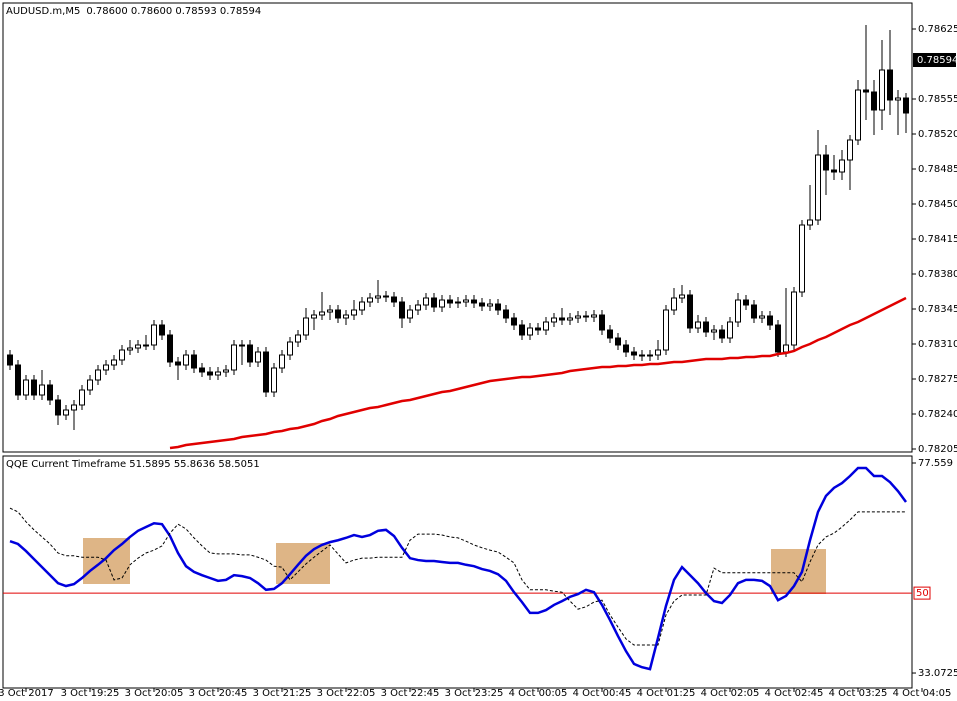  What do you see at coordinates (858, 693) in the screenshot?
I see `x-tick-label: 4 Oct 03:25` at bounding box center [858, 693].